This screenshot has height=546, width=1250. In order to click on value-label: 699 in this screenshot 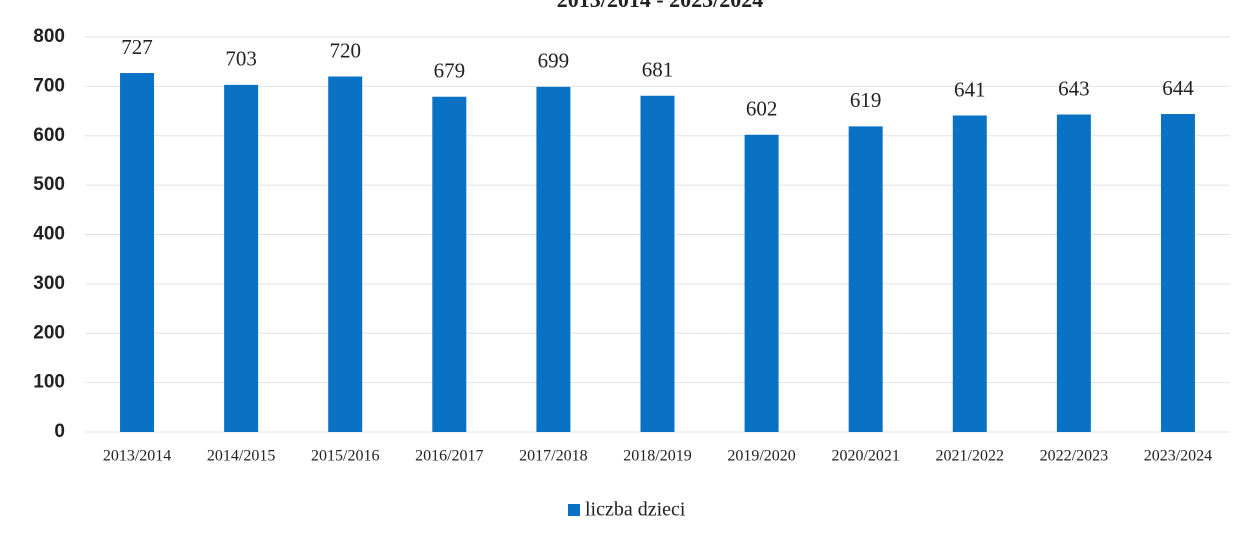, I will do `click(554, 61)`.